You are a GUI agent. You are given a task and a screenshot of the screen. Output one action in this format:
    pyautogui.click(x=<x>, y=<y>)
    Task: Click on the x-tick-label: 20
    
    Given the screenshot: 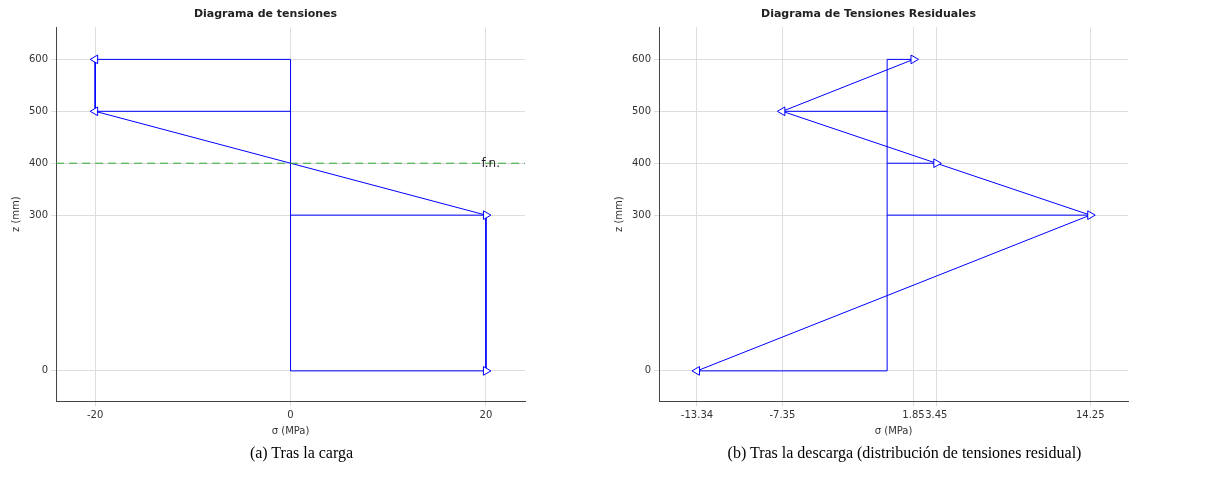 What is the action you would take?
    pyautogui.click(x=486, y=414)
    